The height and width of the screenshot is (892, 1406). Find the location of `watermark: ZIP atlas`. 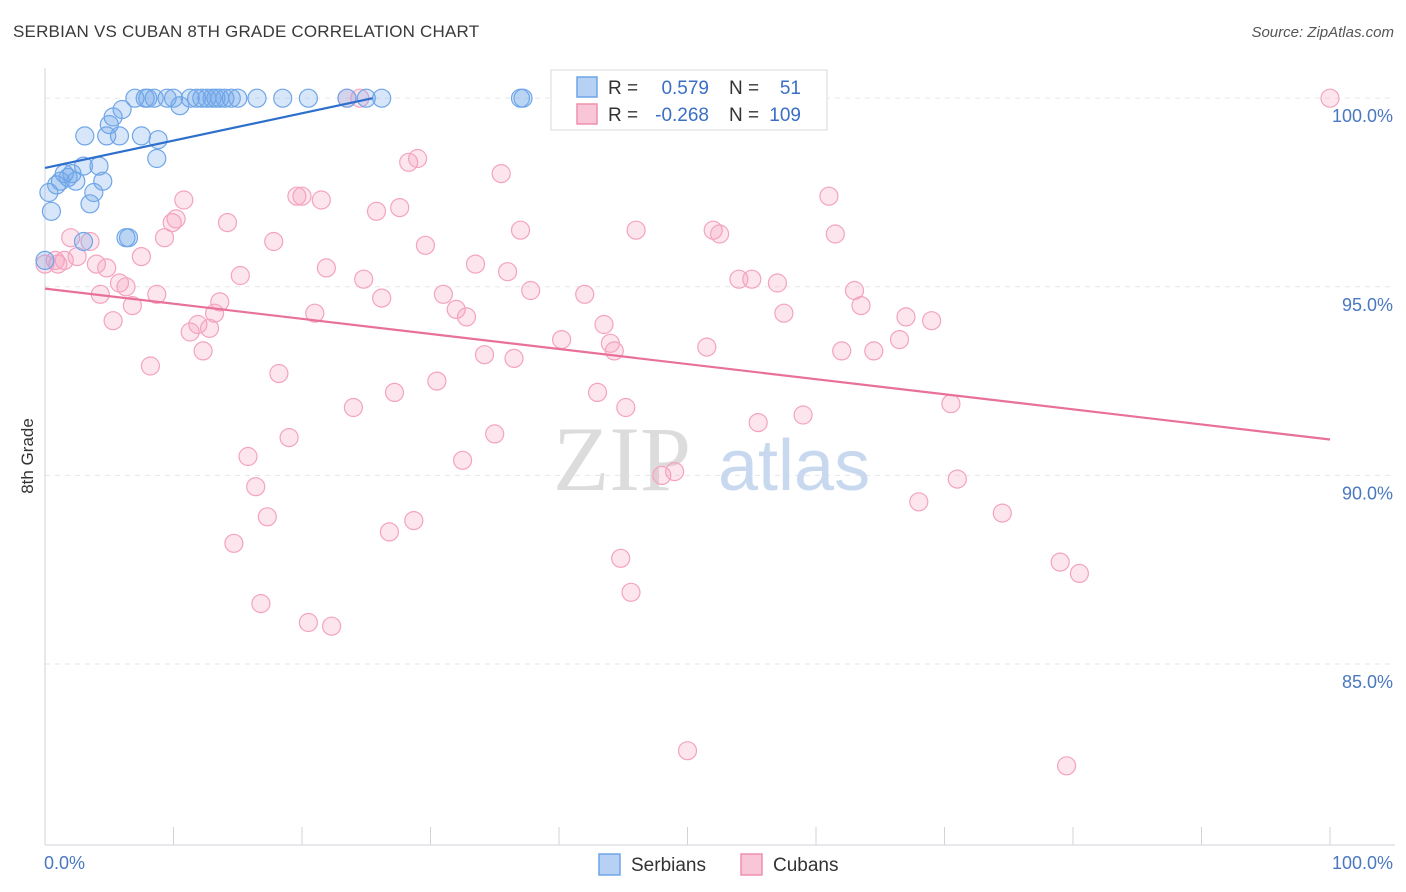

watermark: ZIP atlas is located at coordinates (711, 459).